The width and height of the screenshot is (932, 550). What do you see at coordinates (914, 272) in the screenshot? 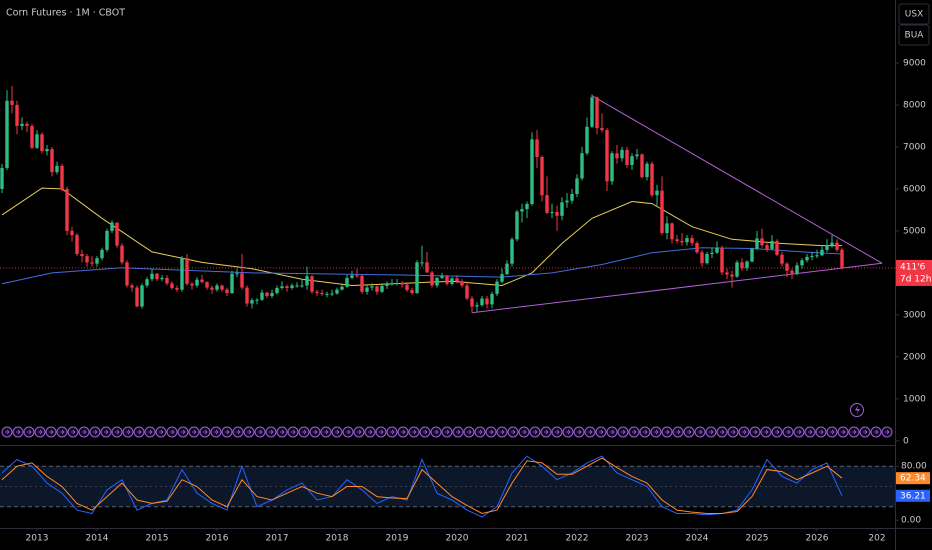
I see `last-price-tag` at bounding box center [914, 272].